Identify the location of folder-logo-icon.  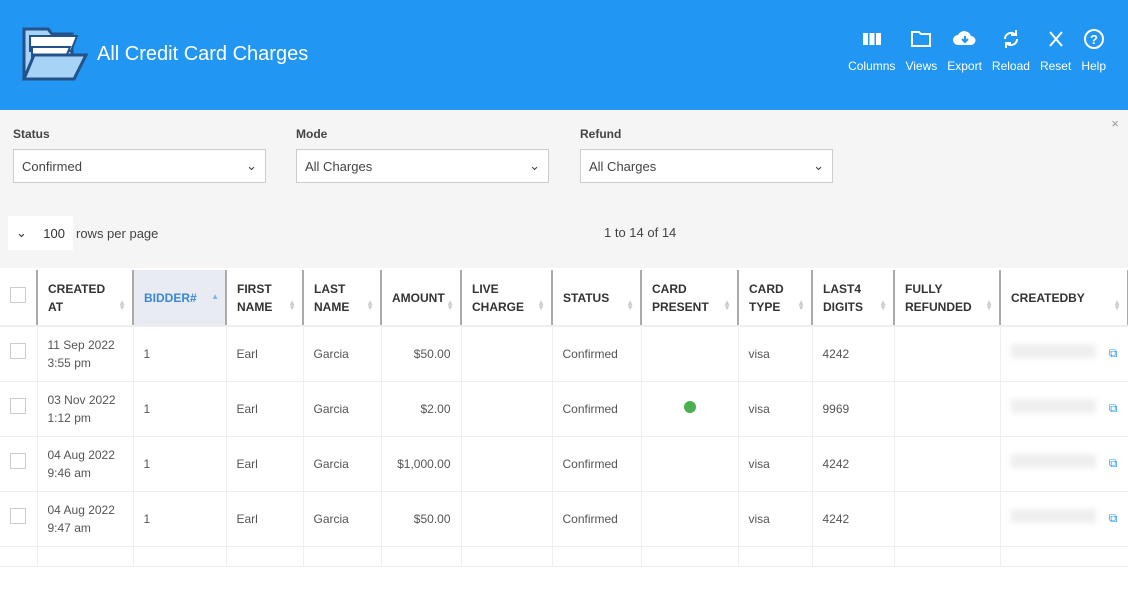
(55, 54).